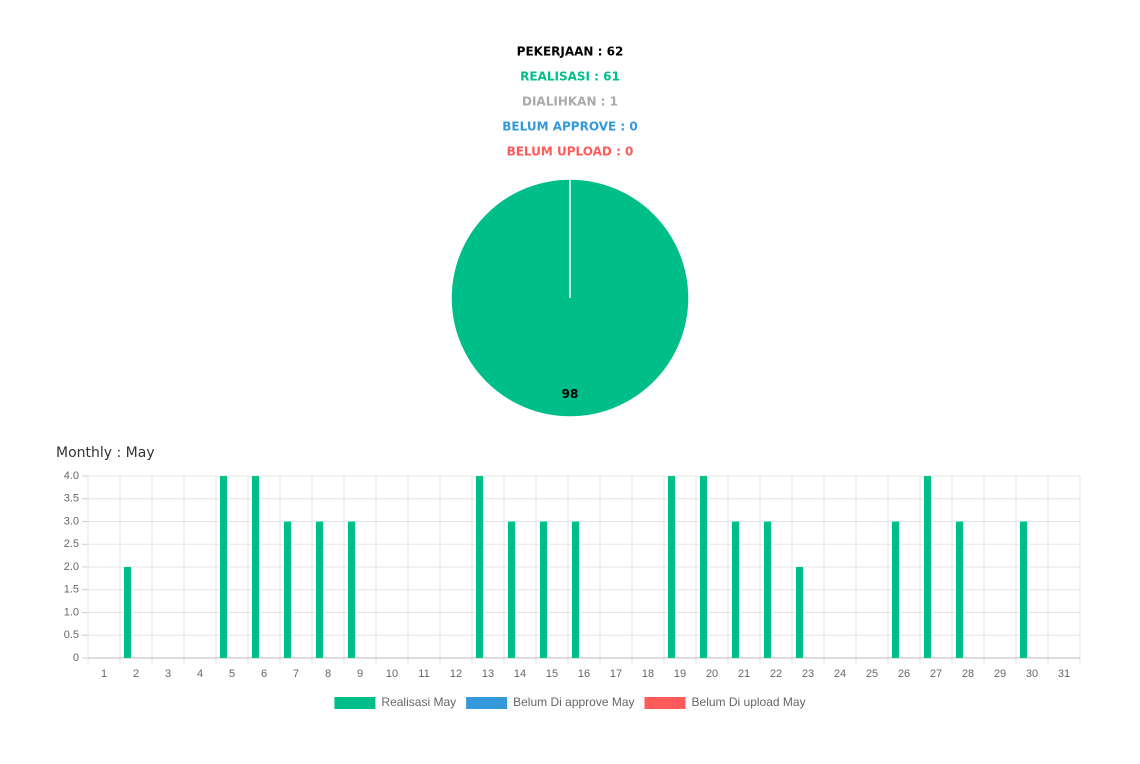  Describe the element at coordinates (552, 674) in the screenshot. I see `x-tick-label: 15` at that location.